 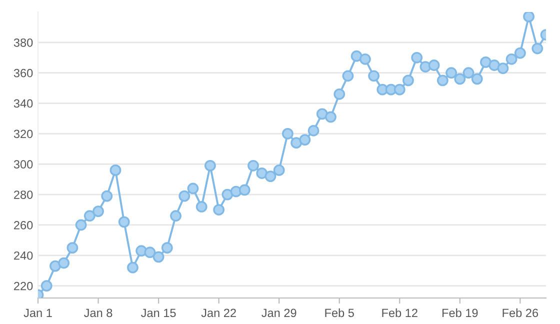 I want to click on x-tick-label: Jan 8, so click(x=98, y=313).